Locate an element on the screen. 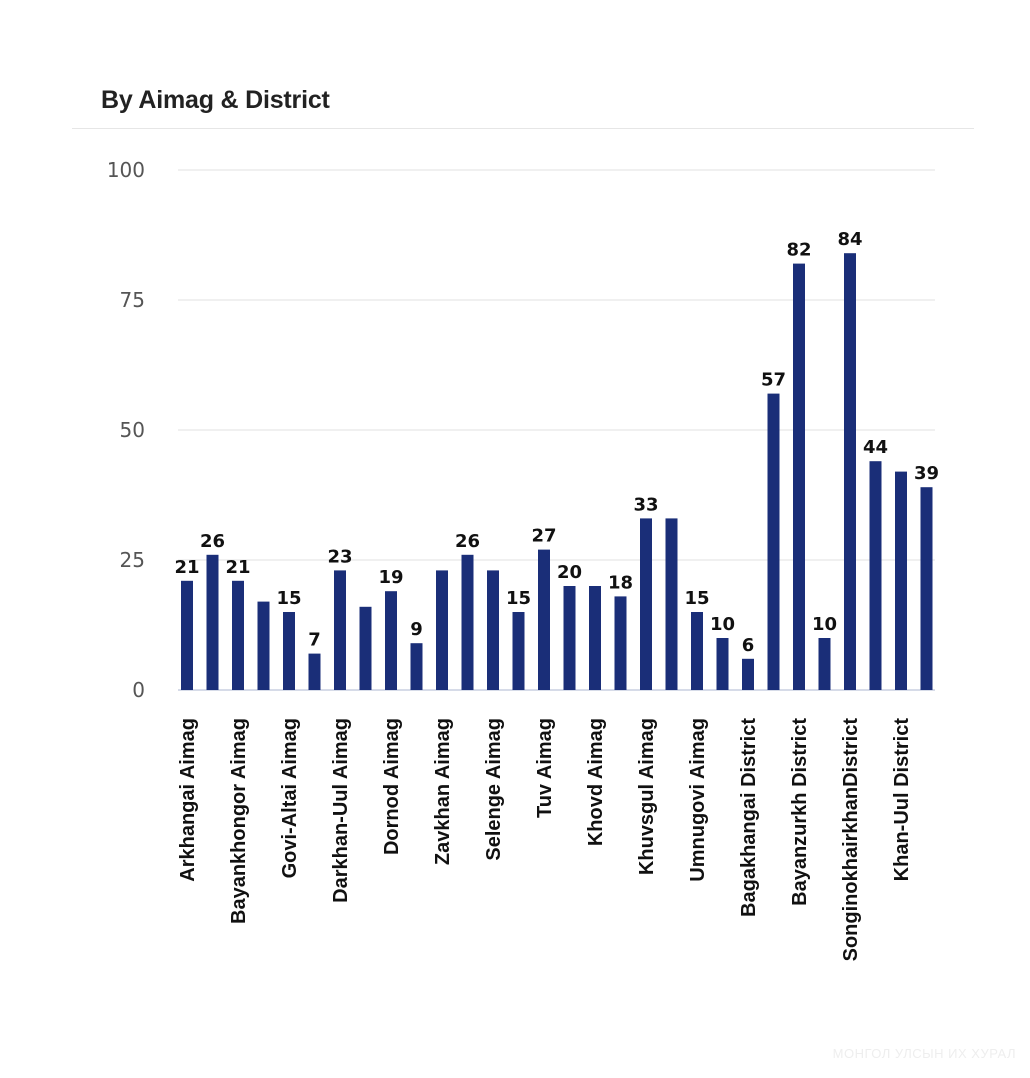 The width and height of the screenshot is (1030, 1078). category-label: SonginokhairkhanDistrict is located at coordinates (851, 840).